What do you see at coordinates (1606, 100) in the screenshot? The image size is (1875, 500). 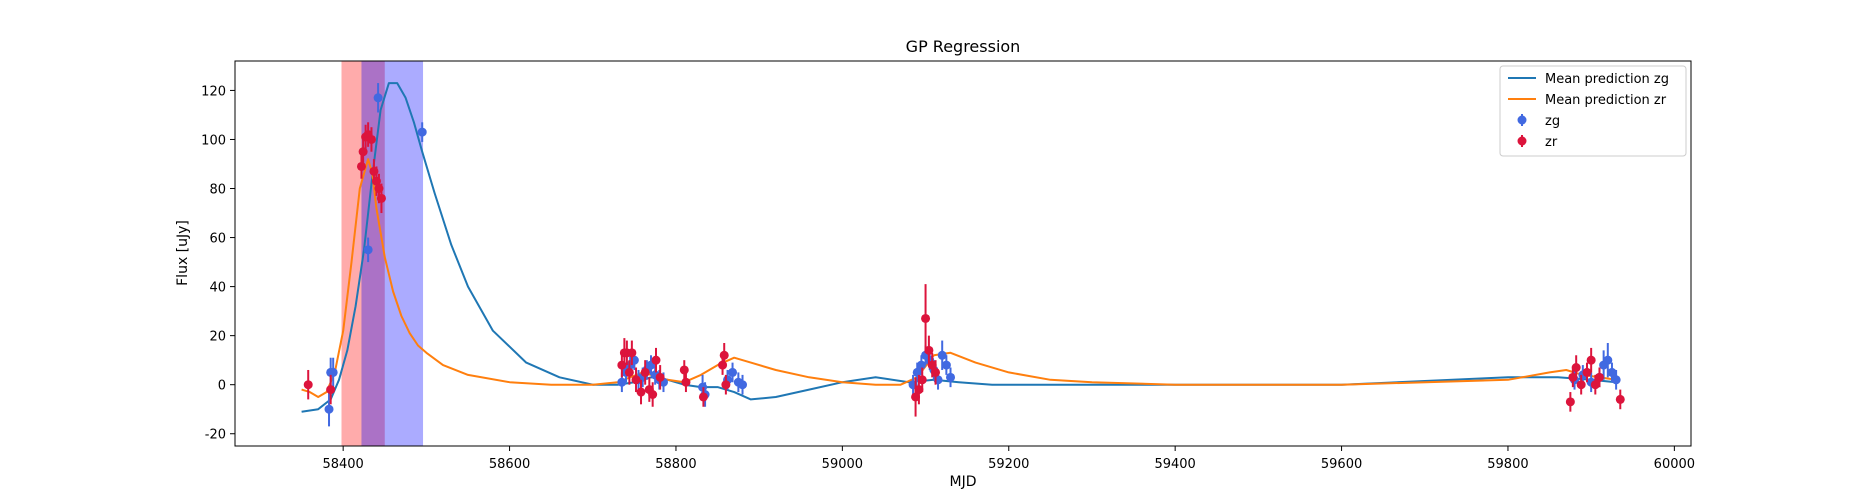 I see `legend-label: Mean prediction zr` at bounding box center [1606, 100].